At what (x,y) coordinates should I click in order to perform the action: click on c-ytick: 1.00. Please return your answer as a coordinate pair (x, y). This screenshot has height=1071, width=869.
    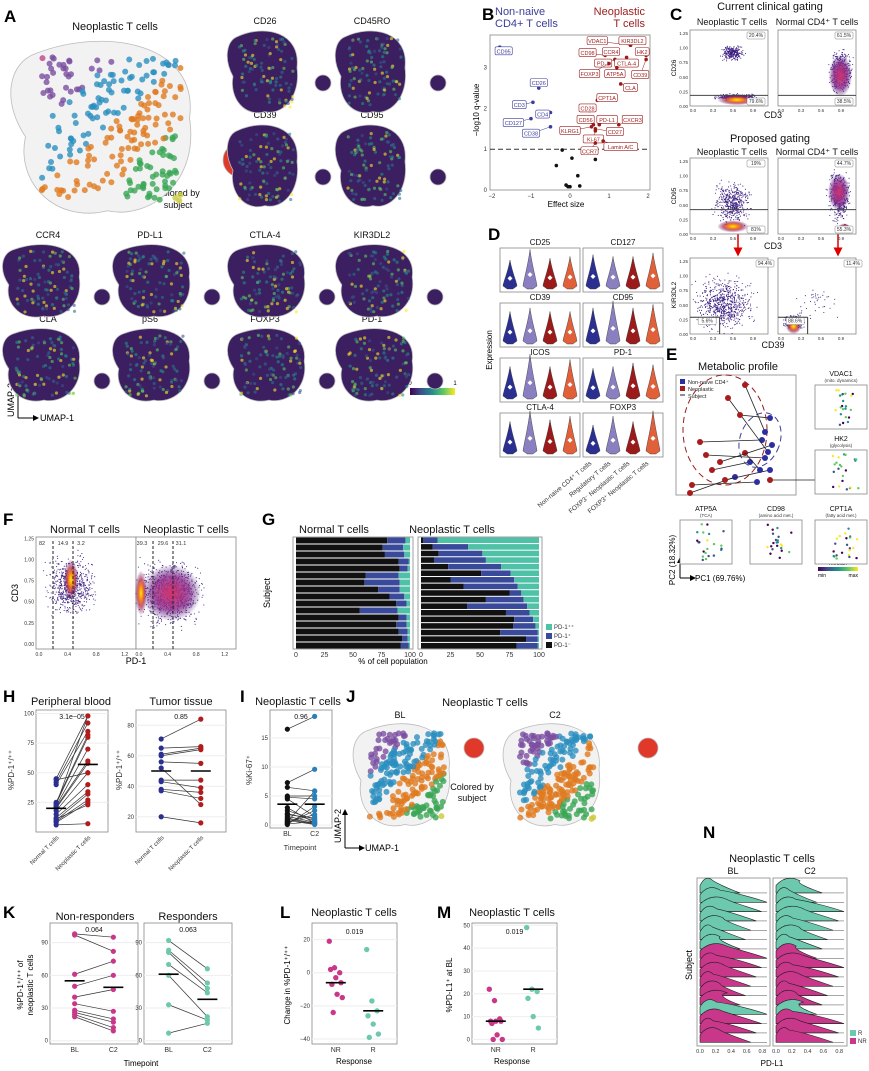
    Looking at the image, I should click on (683, 48).